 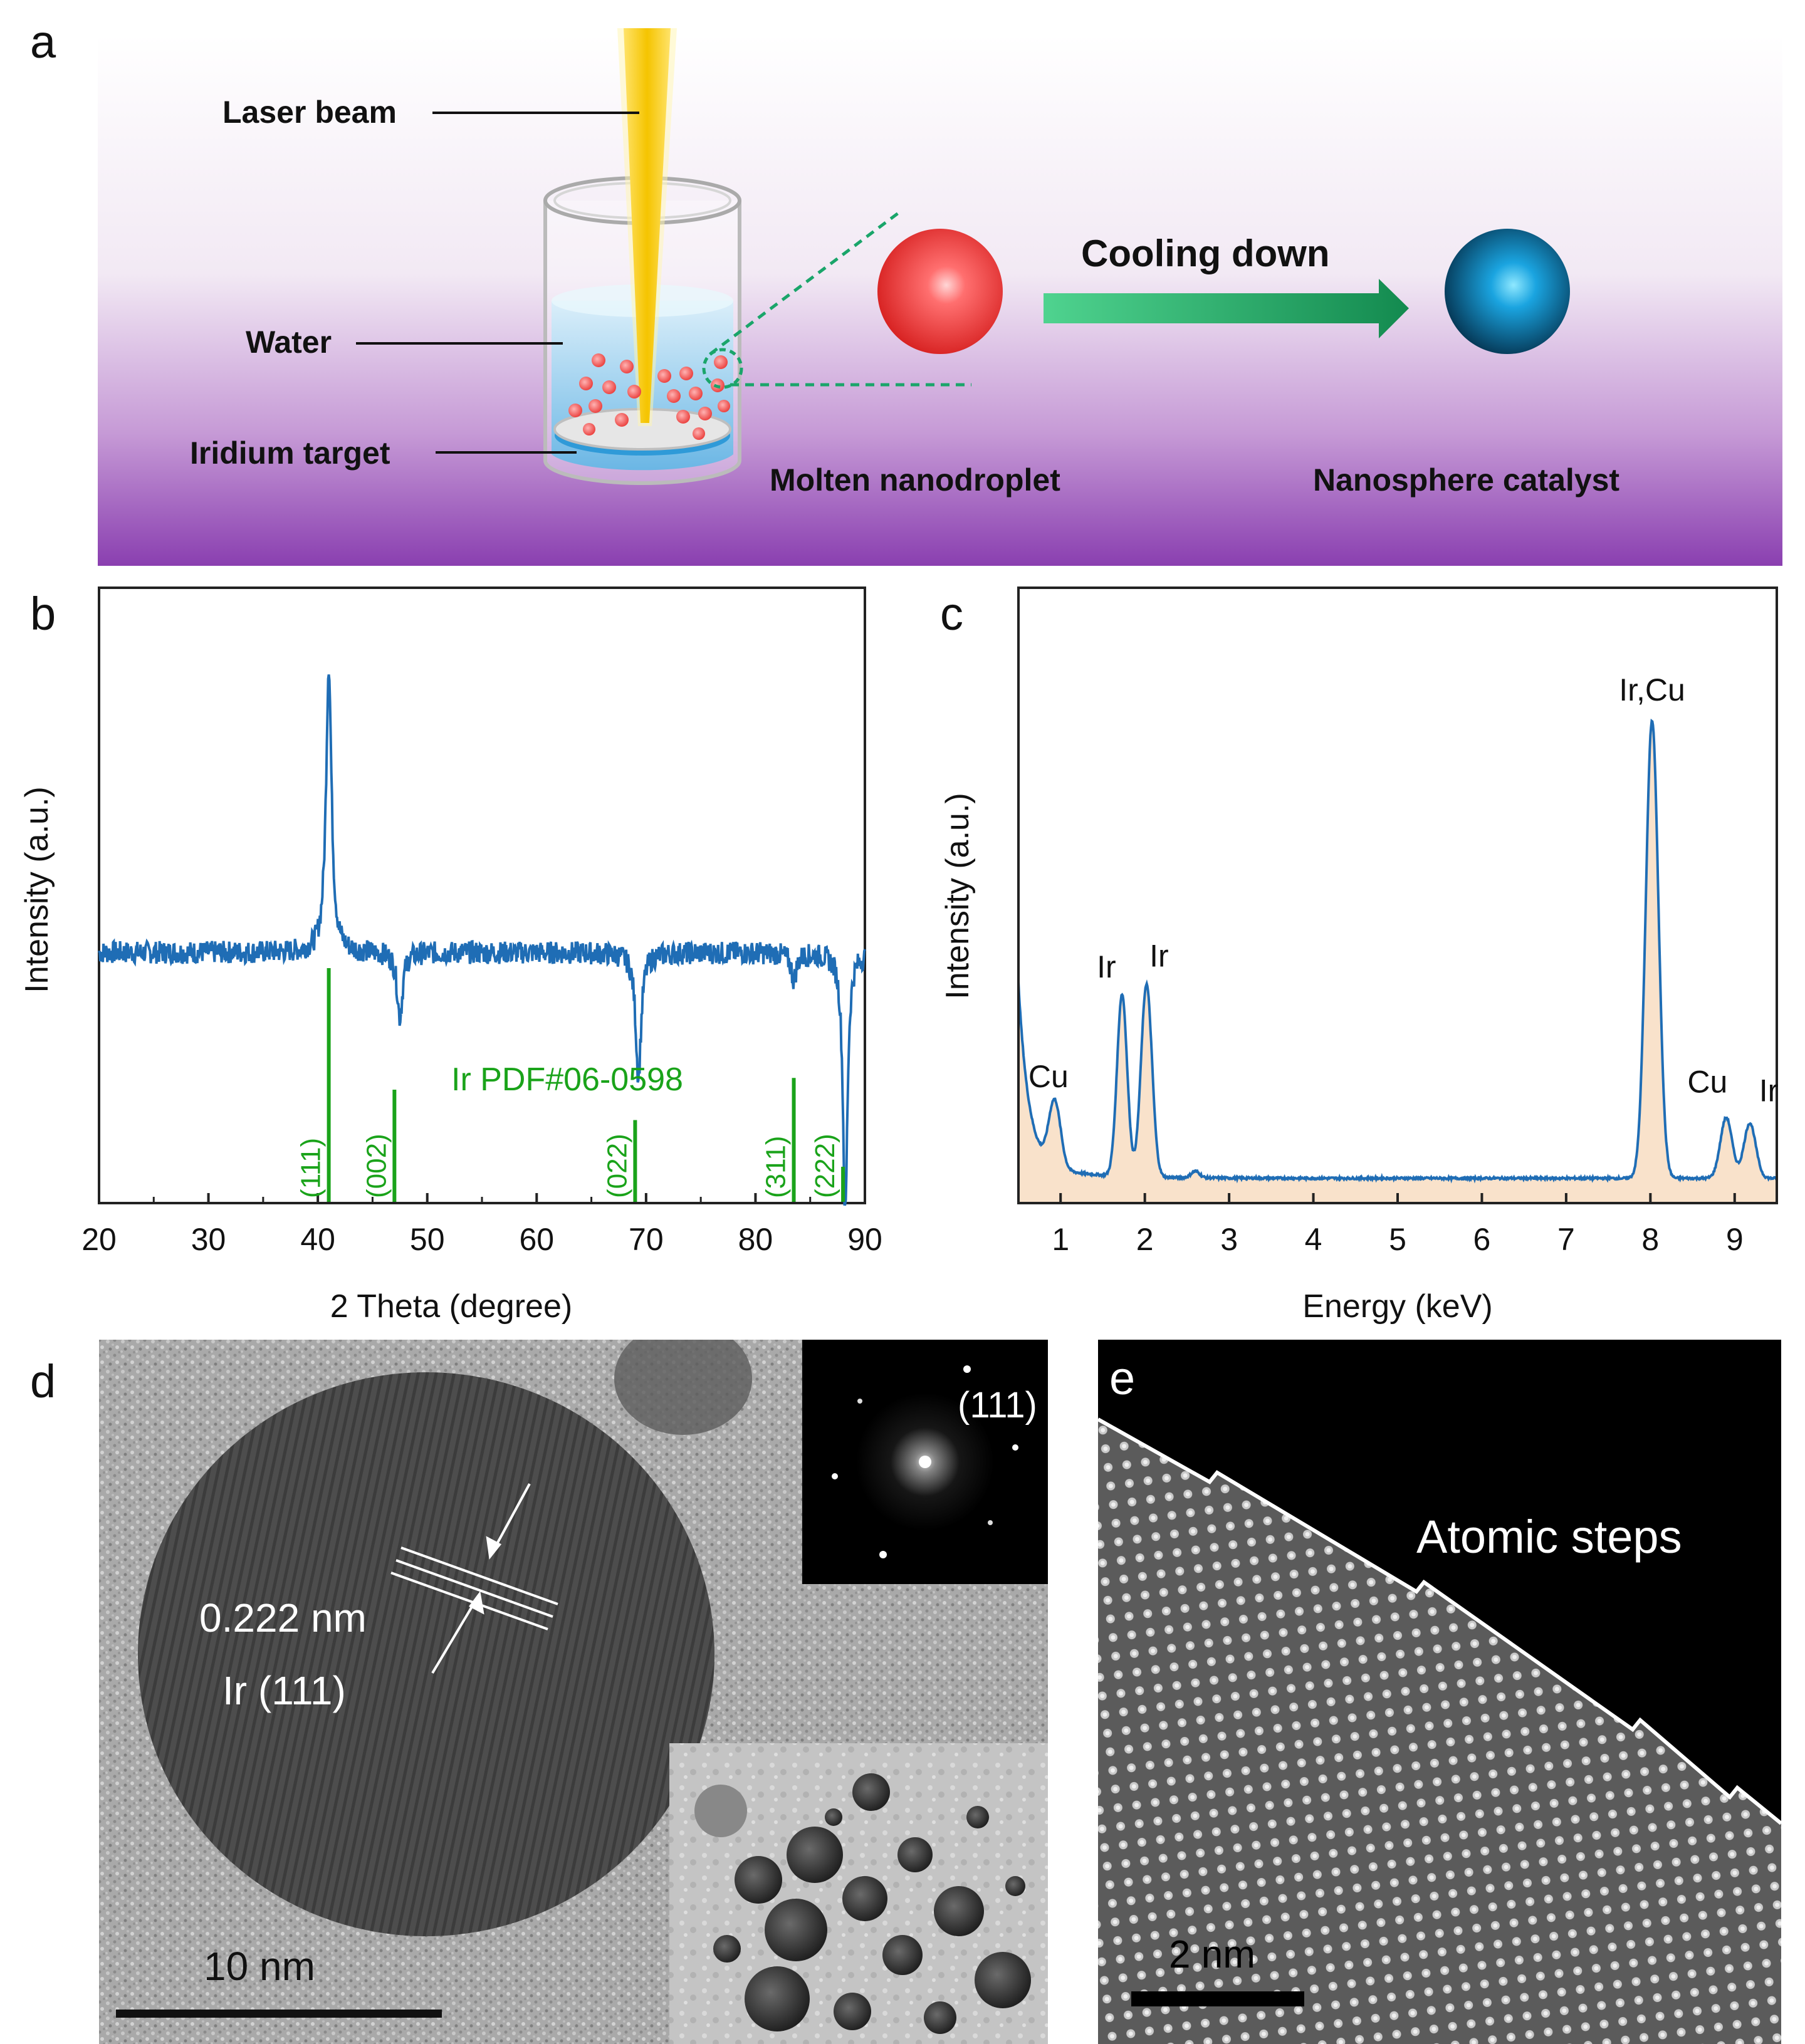 What do you see at coordinates (958, 896) in the screenshot?
I see `eds-y-label: Intensity (a.u.)` at bounding box center [958, 896].